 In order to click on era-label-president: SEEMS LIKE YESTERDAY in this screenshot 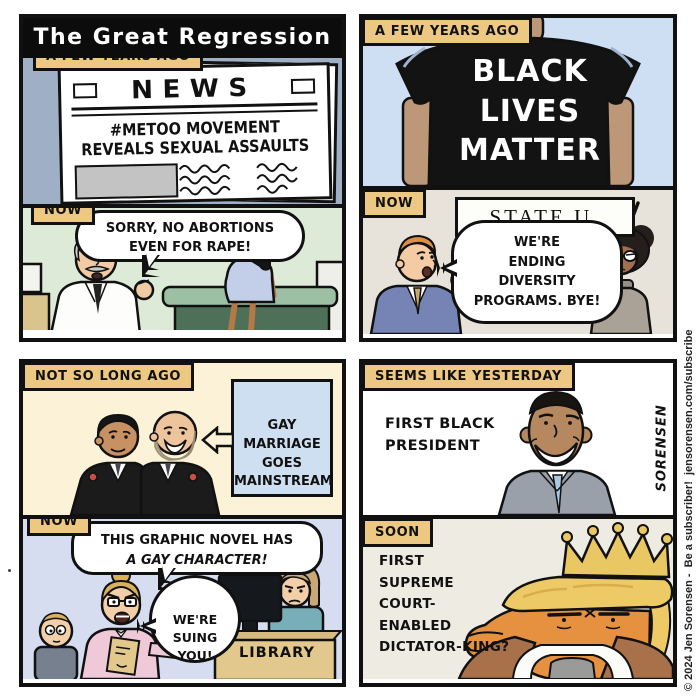, I will do `click(469, 377)`.